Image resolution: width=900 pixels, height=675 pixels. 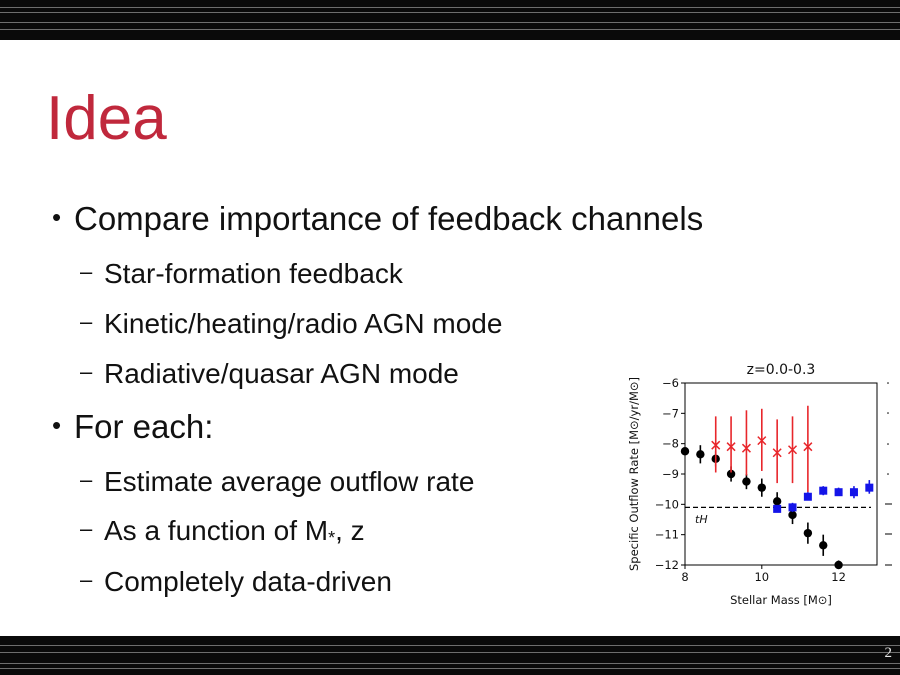 I want to click on subitem-star-formation: – Star-formation feedback, so click(x=241, y=274).